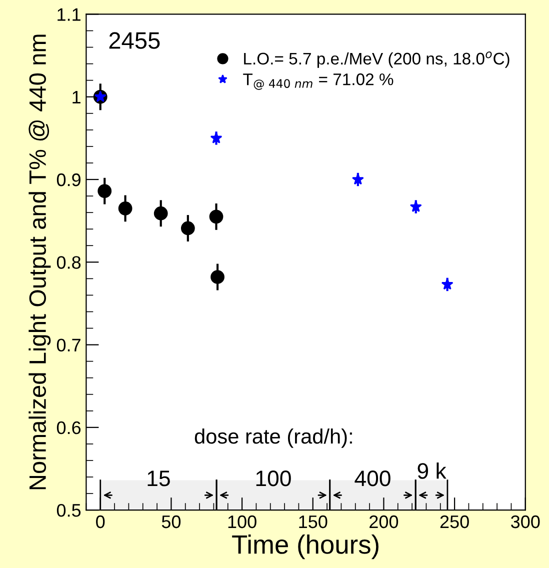 The image size is (549, 568). What do you see at coordinates (39, 262) in the screenshot?
I see `y-axis-title: Normalized Light Output and T% @ 440 nm` at bounding box center [39, 262].